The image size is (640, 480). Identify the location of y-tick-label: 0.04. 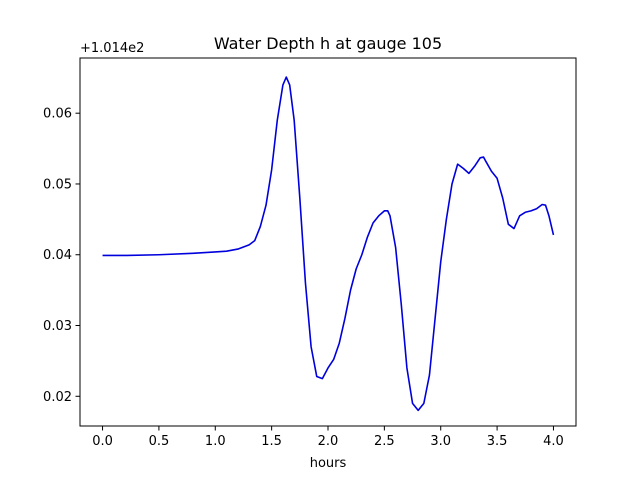
(57, 255).